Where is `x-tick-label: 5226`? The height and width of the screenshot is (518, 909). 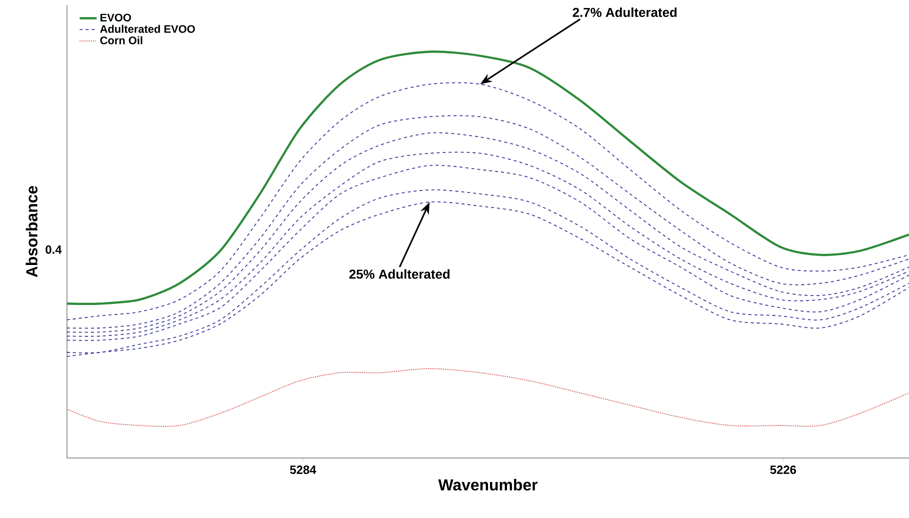
x-tick-label: 5226 is located at coordinates (783, 470).